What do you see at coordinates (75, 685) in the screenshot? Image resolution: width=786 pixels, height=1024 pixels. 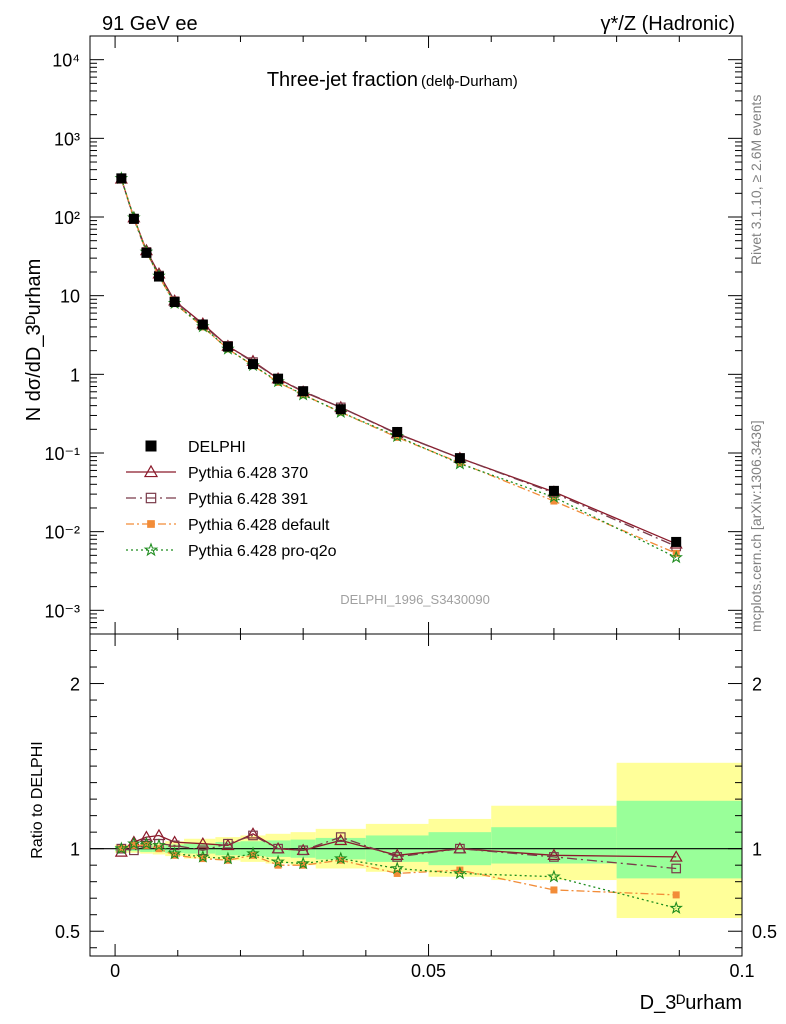 I see `y-tick-label: 2` at bounding box center [75, 685].